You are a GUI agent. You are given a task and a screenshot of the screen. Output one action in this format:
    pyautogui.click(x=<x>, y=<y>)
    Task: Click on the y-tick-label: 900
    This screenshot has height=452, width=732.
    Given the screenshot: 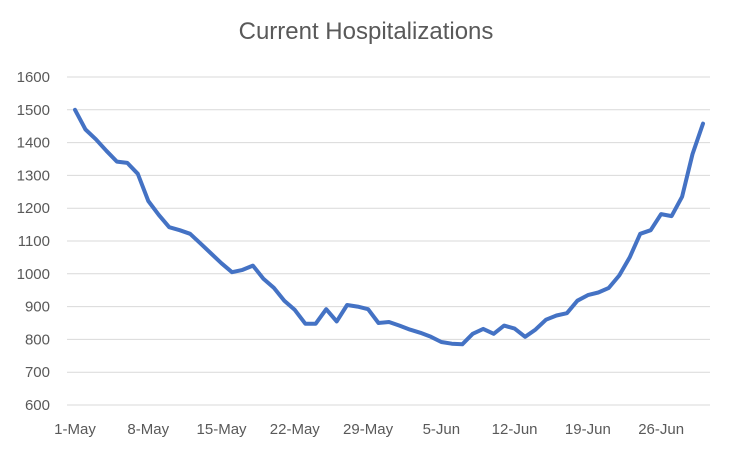 What is the action you would take?
    pyautogui.click(x=37, y=307)
    